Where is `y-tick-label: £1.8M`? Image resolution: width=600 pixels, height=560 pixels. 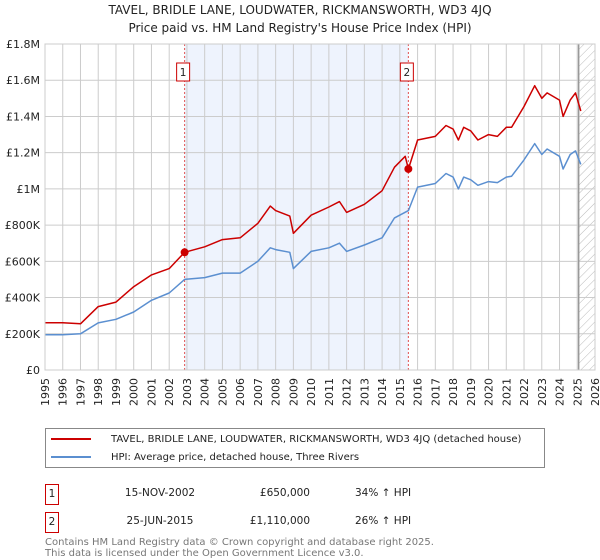
y-tick-label: £1.8M is located at coordinates (23, 44).